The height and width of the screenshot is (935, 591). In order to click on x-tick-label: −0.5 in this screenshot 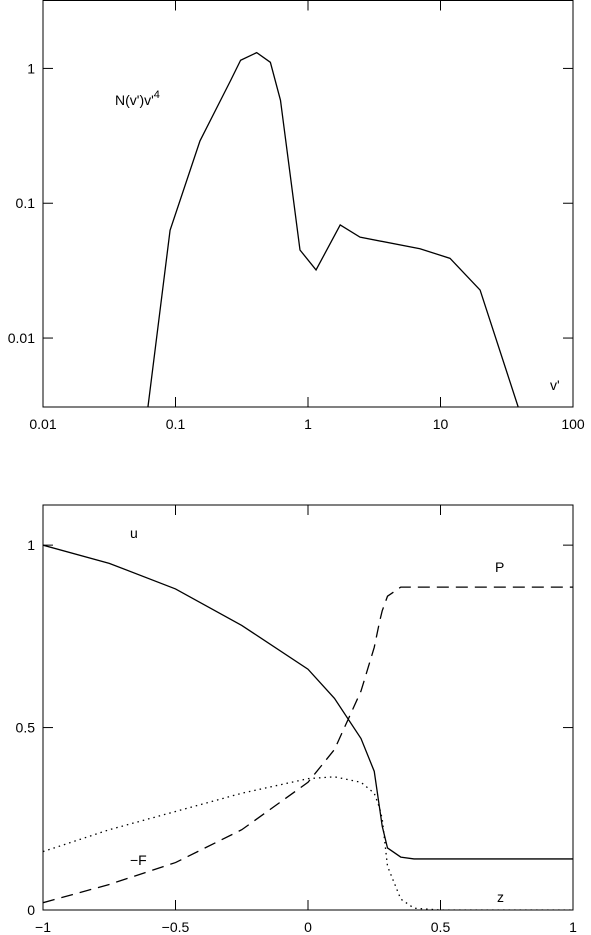, I will do `click(176, 927)`.